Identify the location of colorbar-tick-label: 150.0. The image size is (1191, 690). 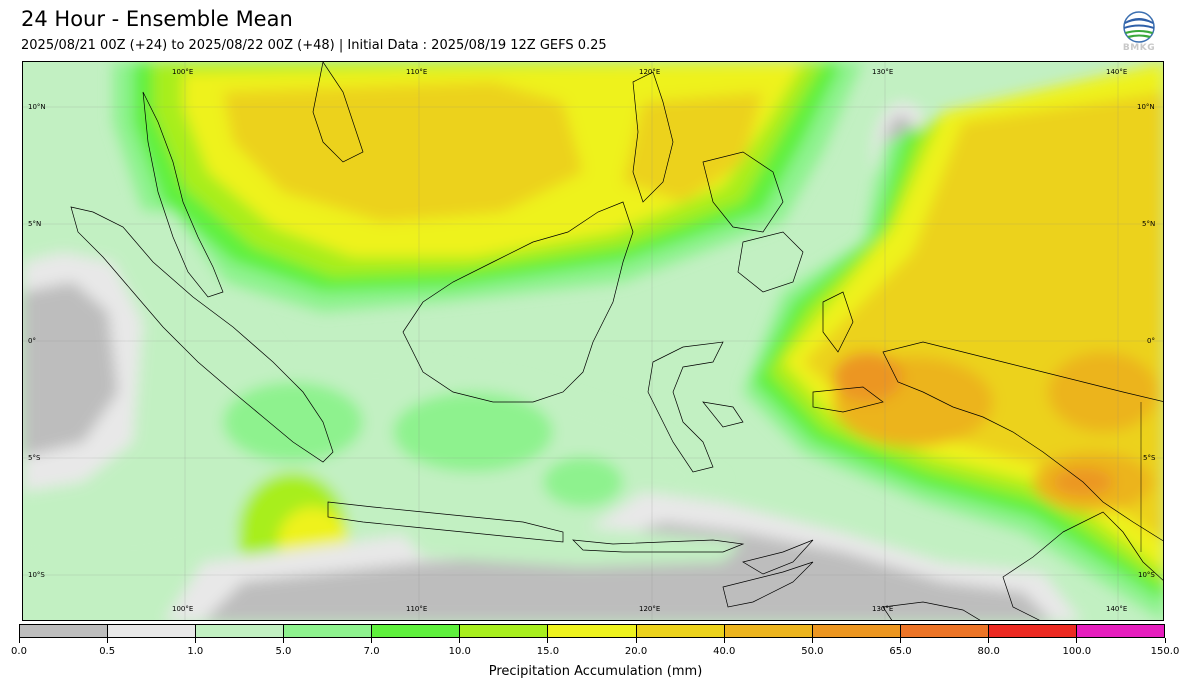
(1165, 651).